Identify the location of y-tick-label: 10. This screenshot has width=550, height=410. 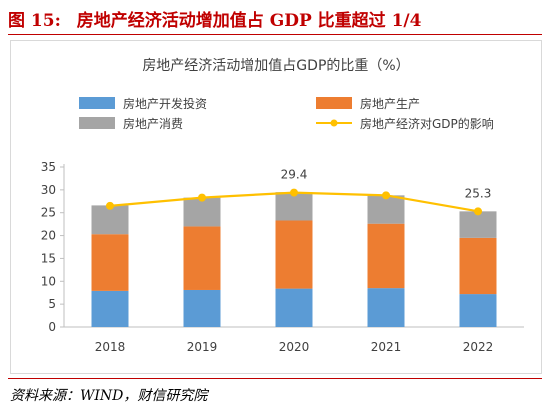
(48, 281).